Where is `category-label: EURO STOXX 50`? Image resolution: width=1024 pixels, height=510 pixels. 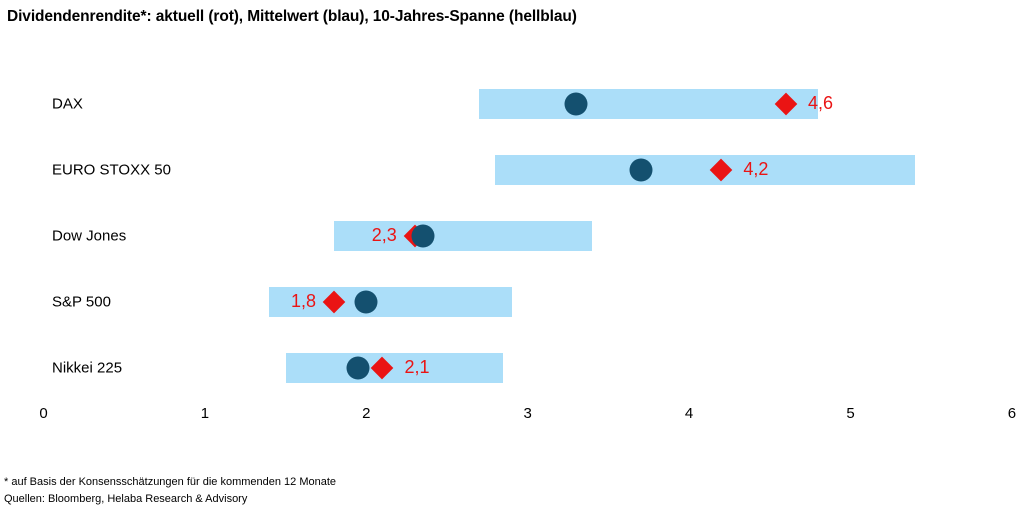 category-label: EURO STOXX 50 is located at coordinates (111, 170).